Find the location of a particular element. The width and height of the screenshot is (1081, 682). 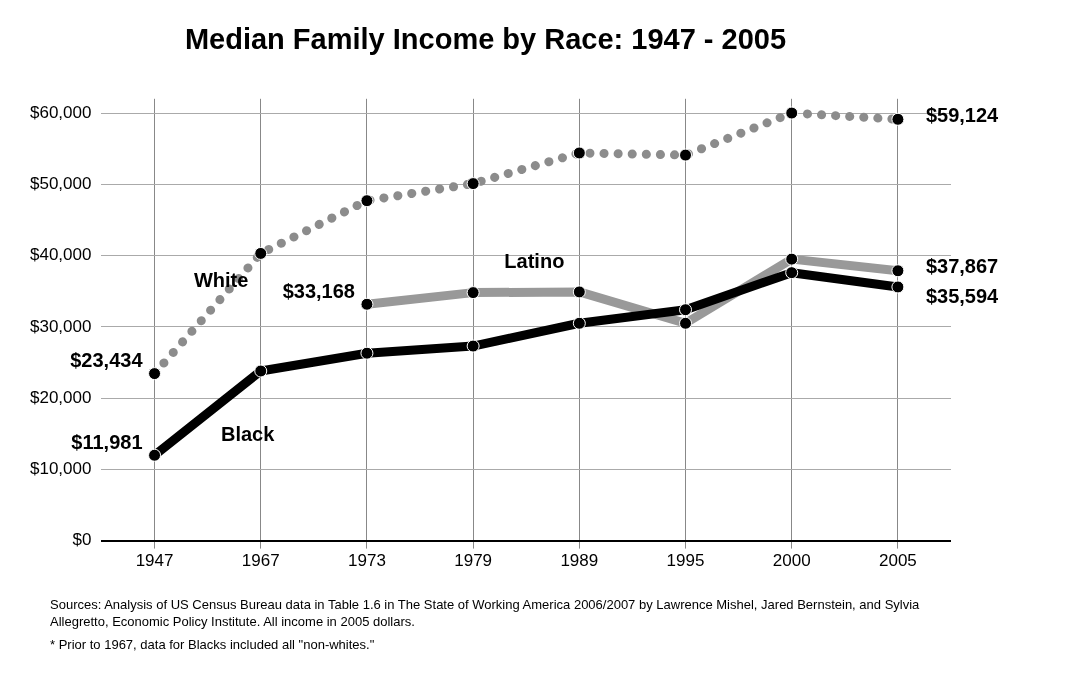

text: * Prior to 1967, data for Blacks included all "non-whites." is located at coordinates (213, 644).